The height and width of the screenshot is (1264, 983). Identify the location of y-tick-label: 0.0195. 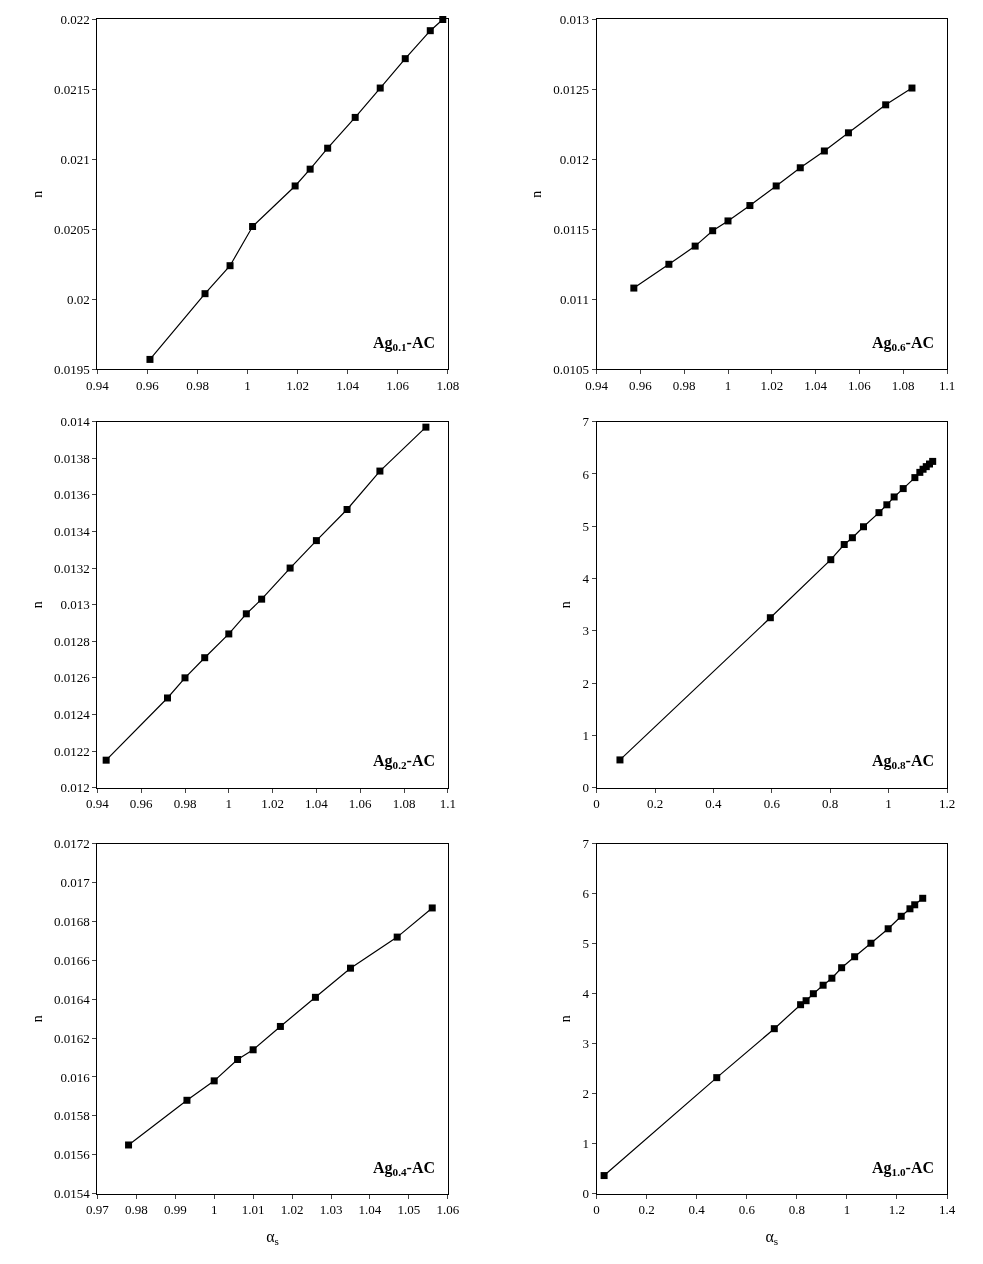
(71, 369).